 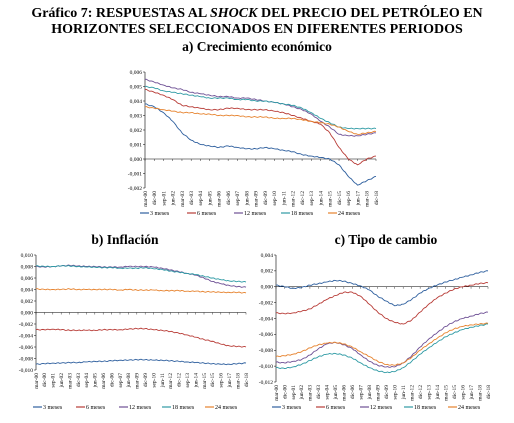 I want to click on chart-c-x-tick-label: dic-00, so click(x=285, y=392).